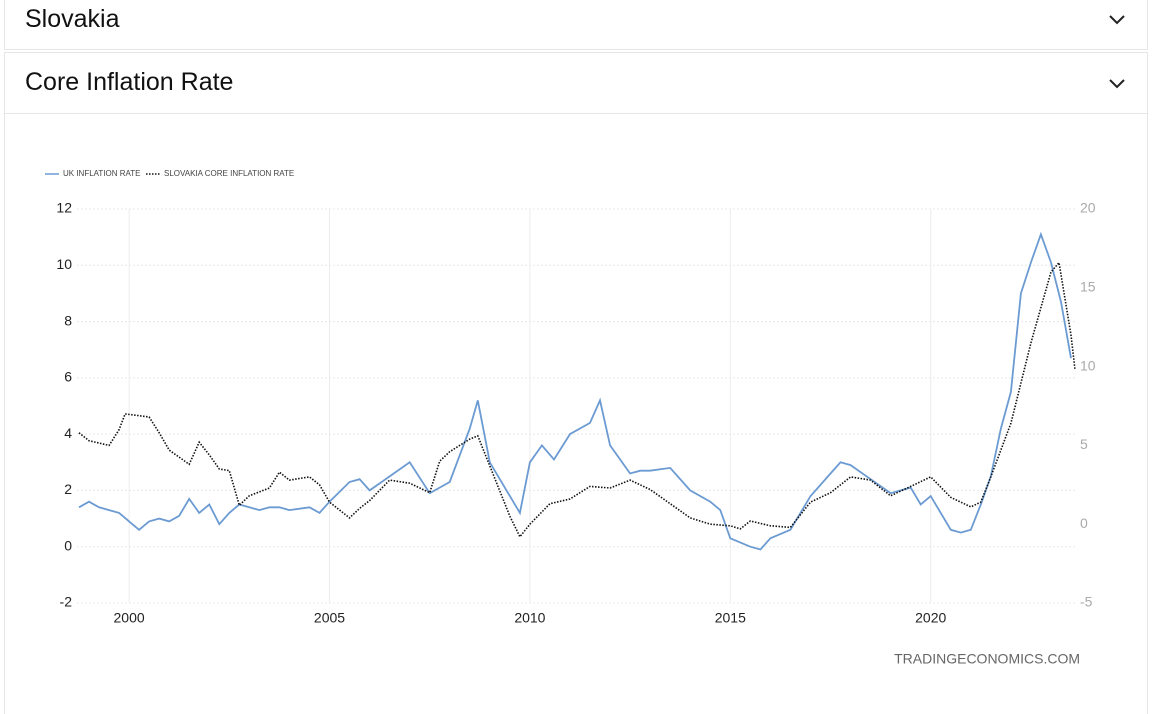  Describe the element at coordinates (1088, 208) in the screenshot. I see `y2-tick-label: 20` at that location.